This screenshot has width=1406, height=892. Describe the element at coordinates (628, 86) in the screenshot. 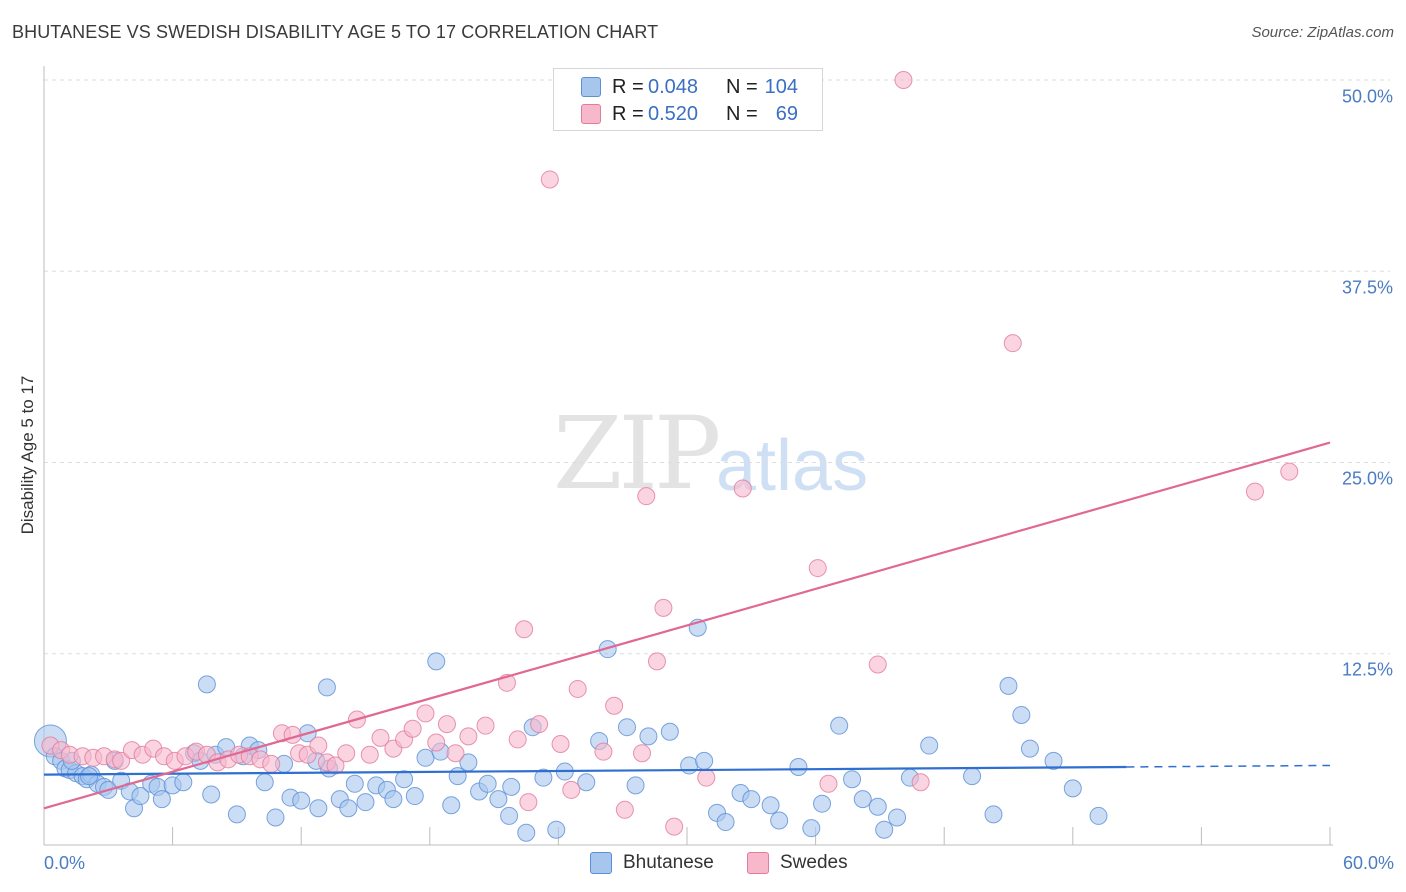

I see `legend-r-label: R =` at that location.